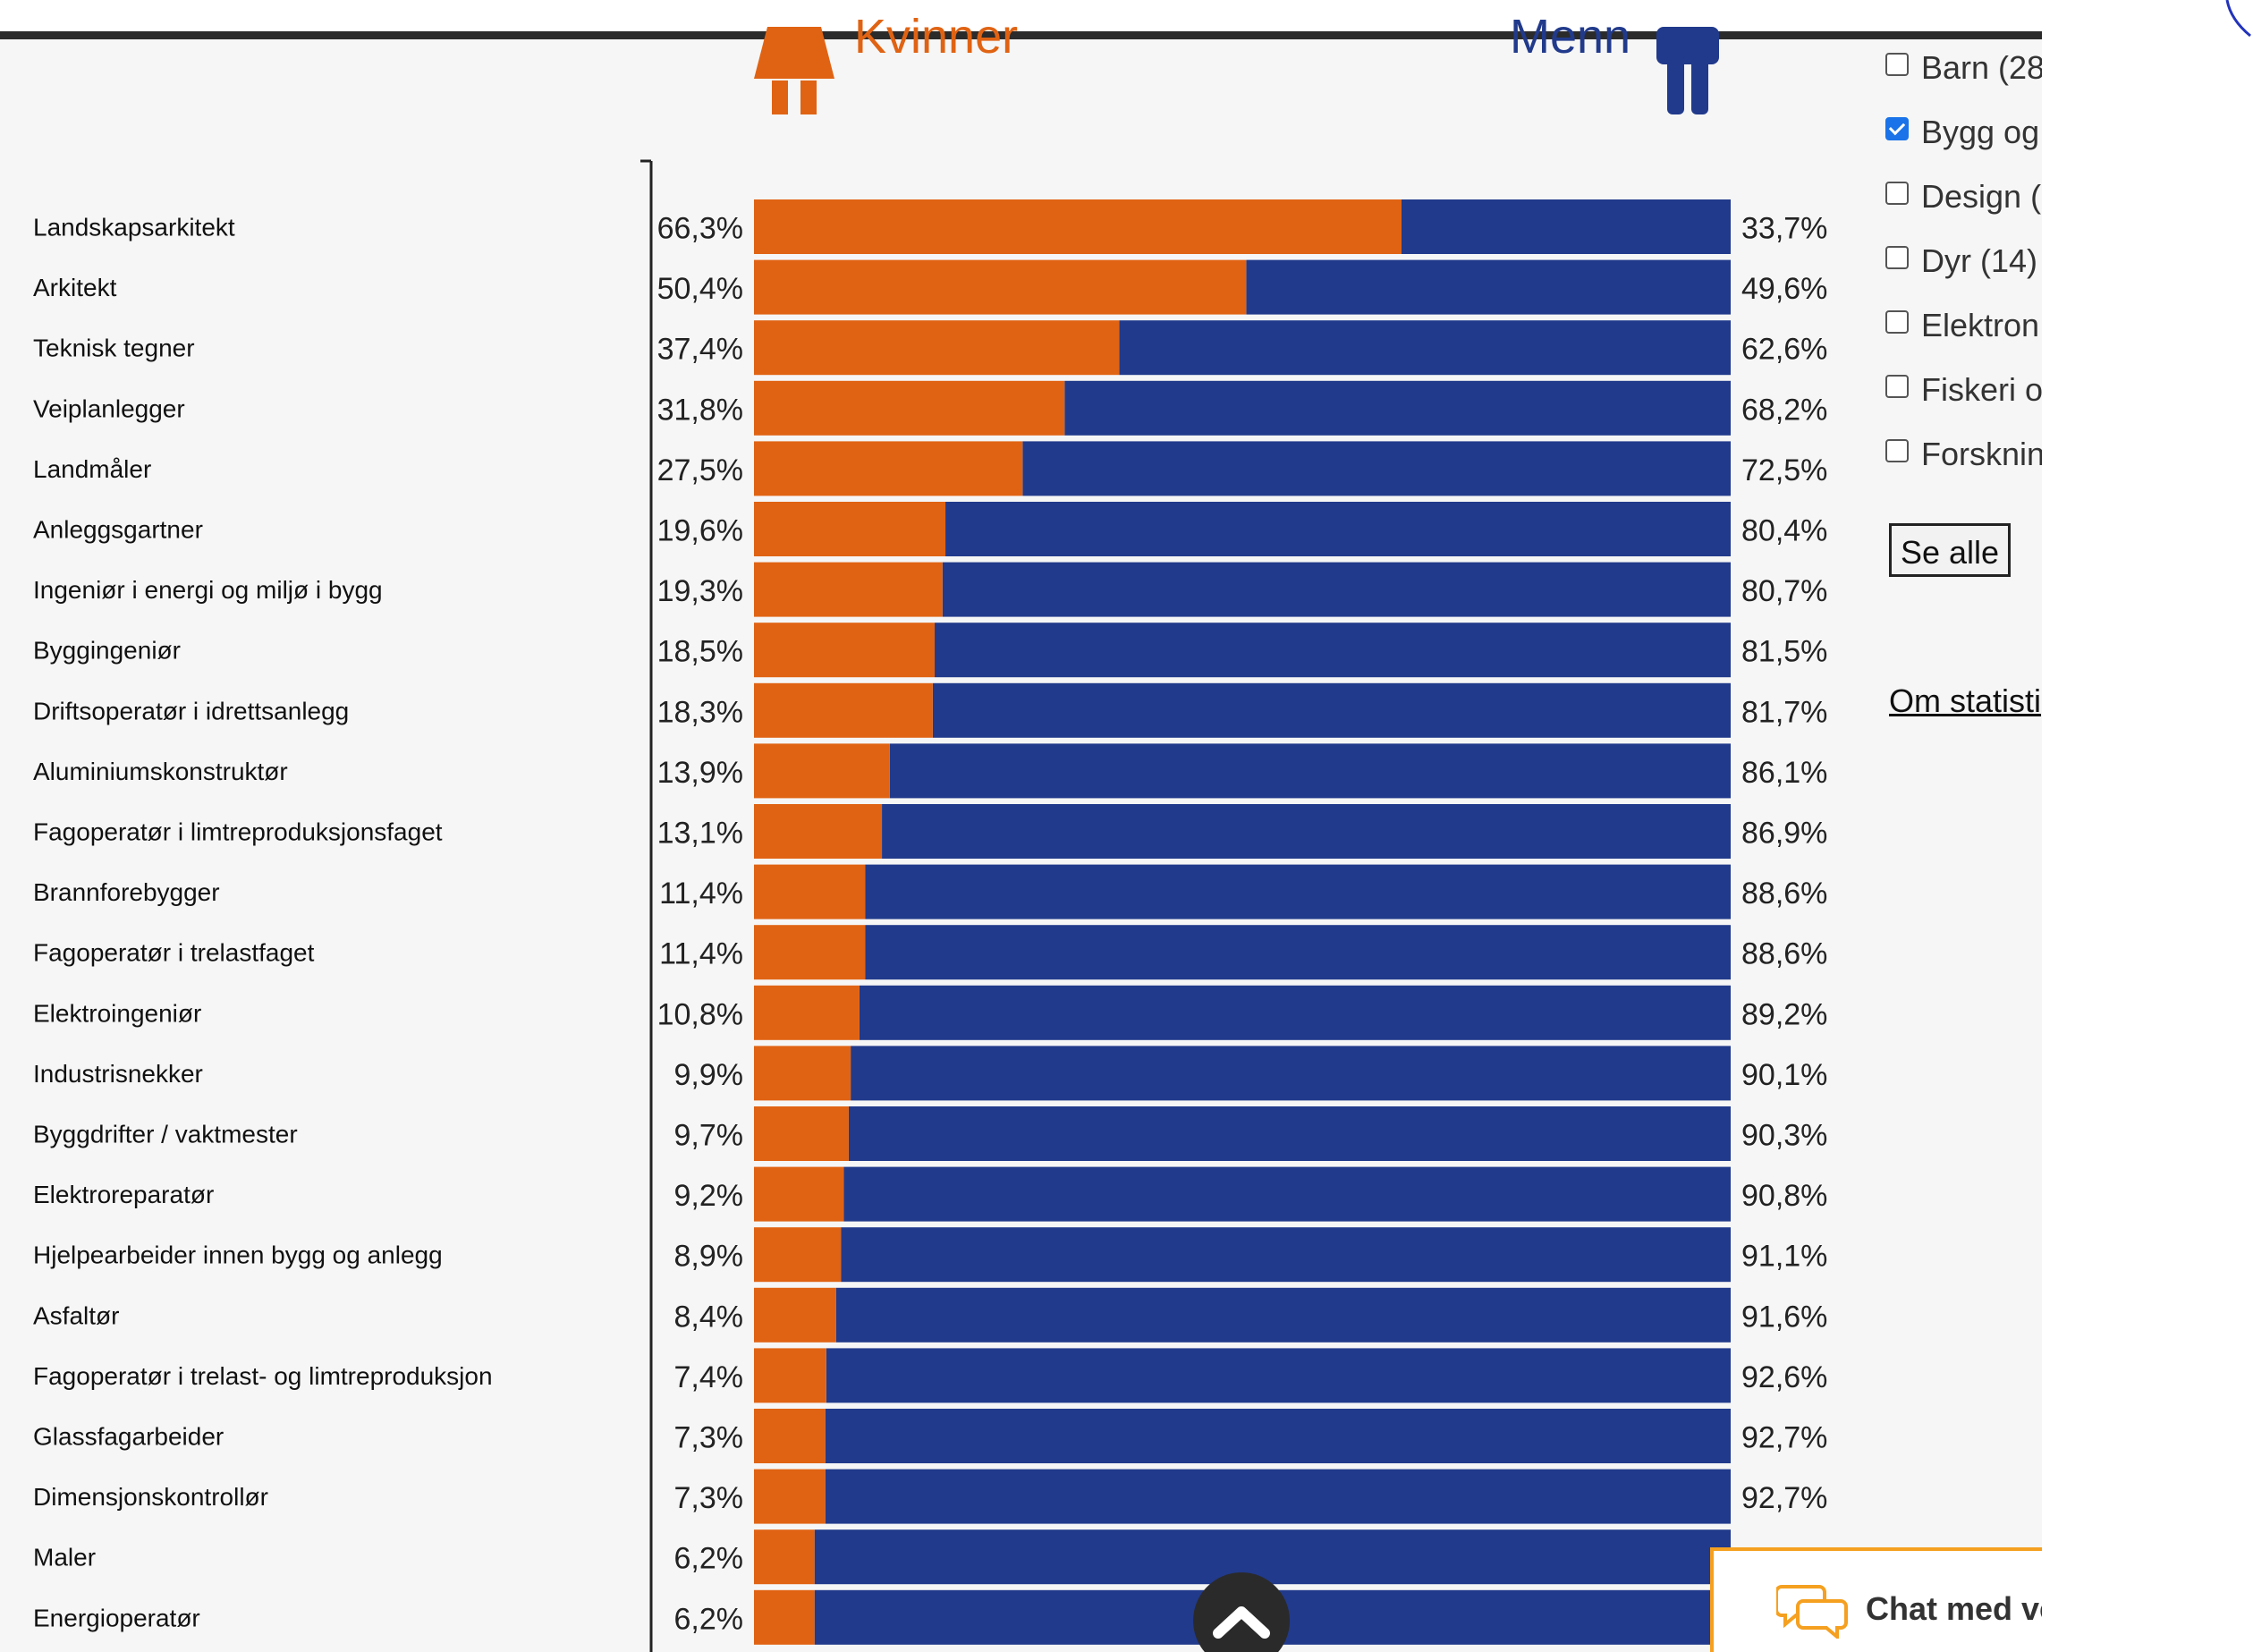 The height and width of the screenshot is (1652, 2253). I want to click on category-filter-item: Design (, so click(1963, 196).